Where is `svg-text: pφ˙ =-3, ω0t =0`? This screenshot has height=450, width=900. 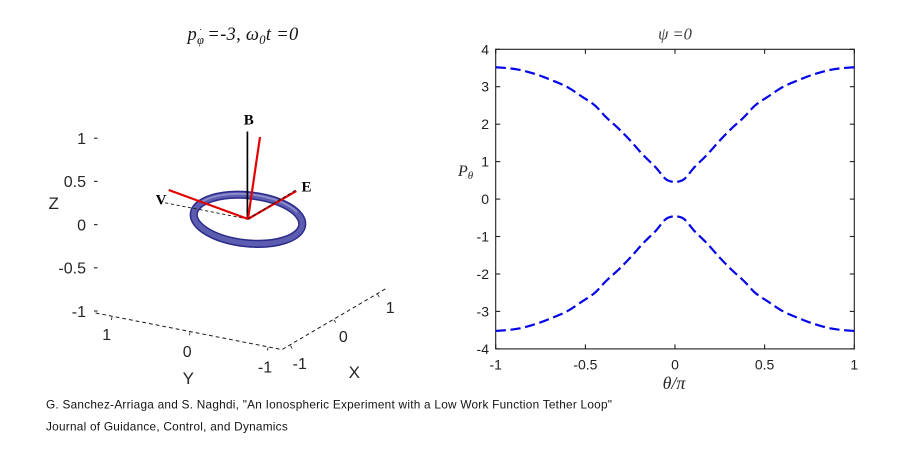
svg-text: pφ˙ =-3, ω0t =0 is located at coordinates (242, 36).